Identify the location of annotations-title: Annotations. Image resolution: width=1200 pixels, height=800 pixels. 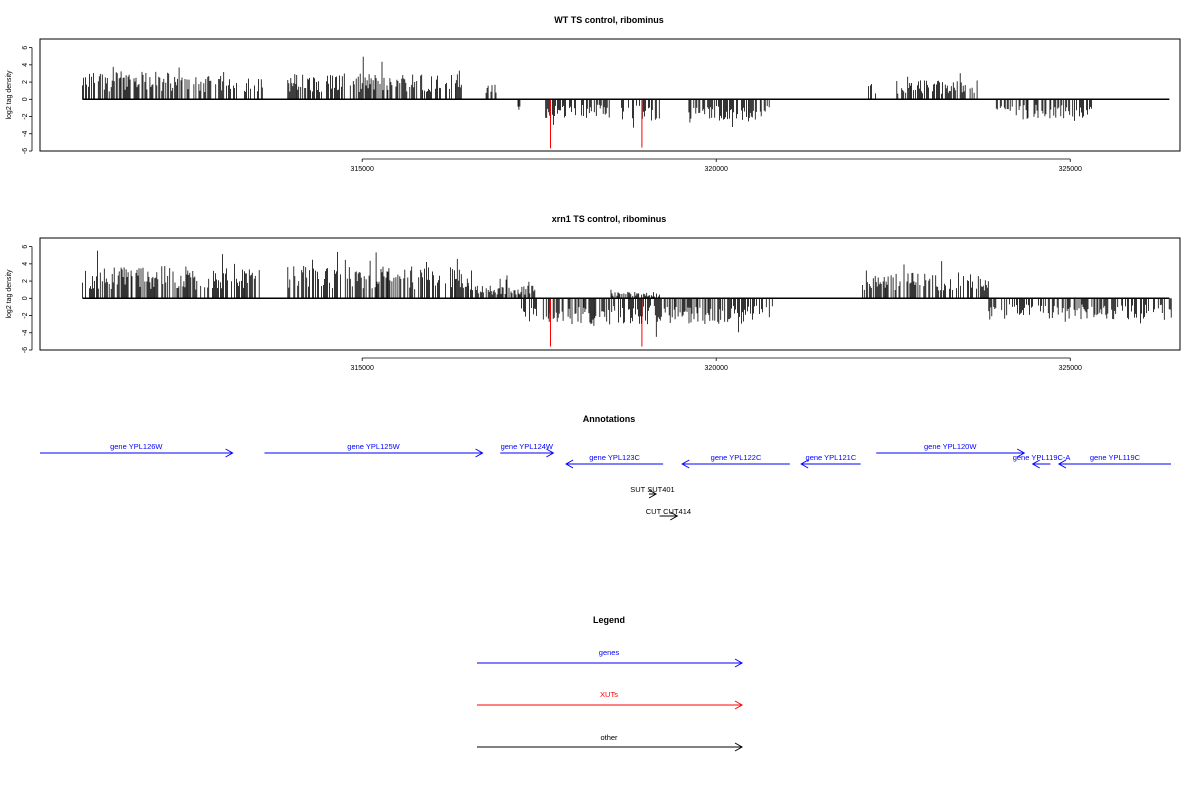
(609, 419).